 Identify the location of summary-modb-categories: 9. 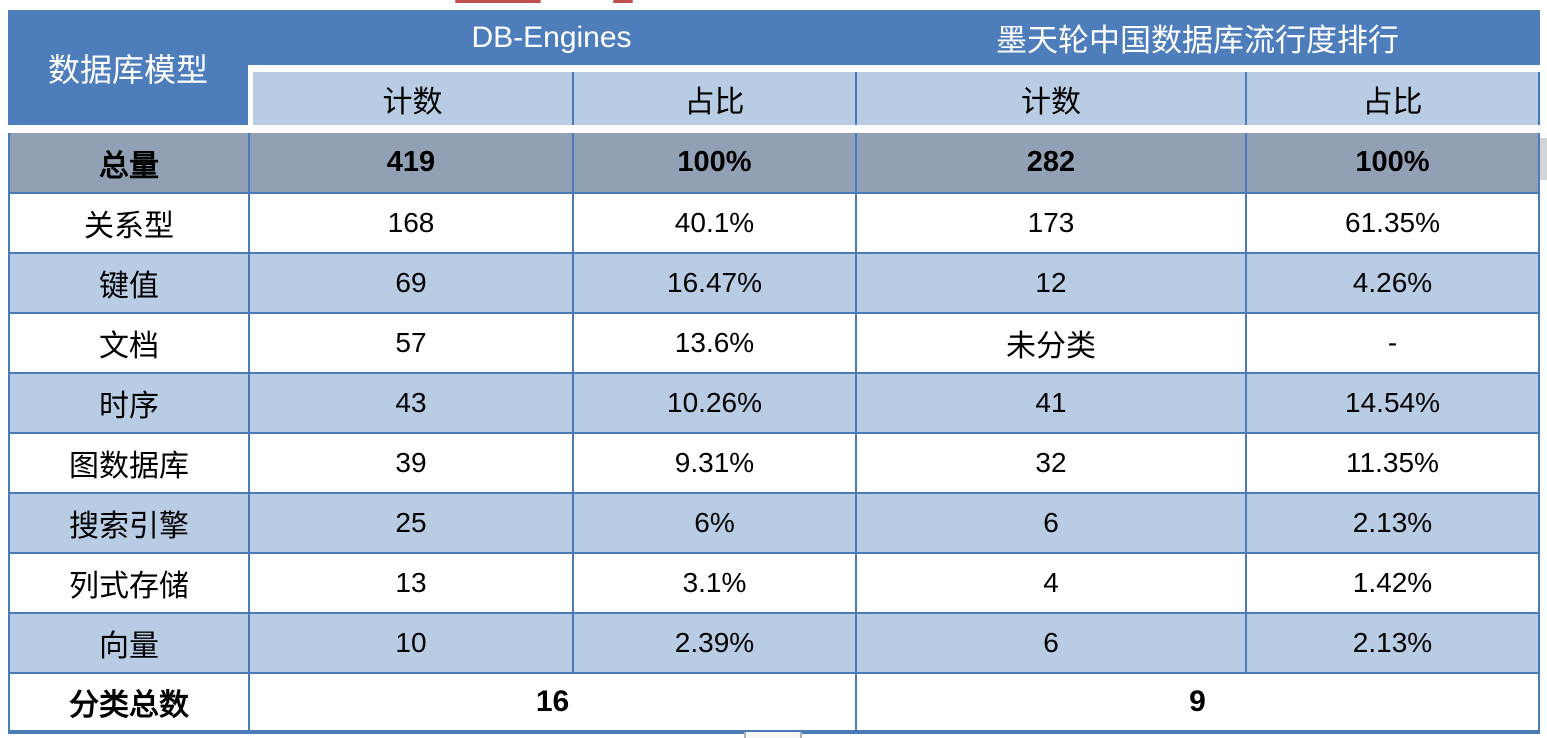
(1197, 702).